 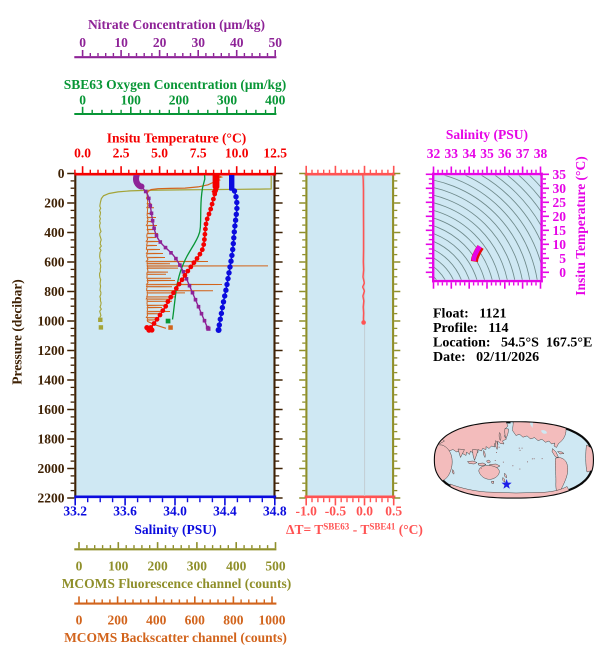 What do you see at coordinates (470, 314) in the screenshot?
I see `svg-text: Float: 1121` at bounding box center [470, 314].